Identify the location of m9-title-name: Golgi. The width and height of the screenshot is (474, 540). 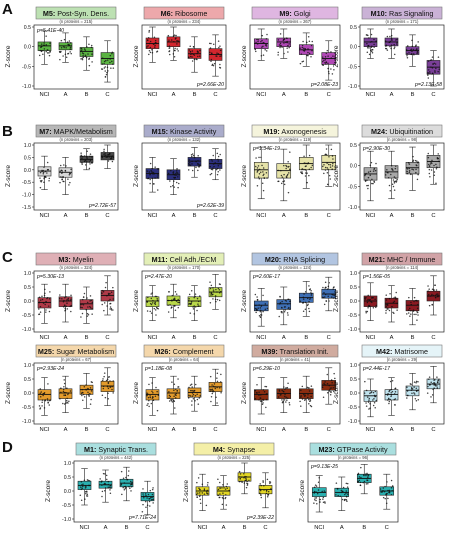
(301, 13).